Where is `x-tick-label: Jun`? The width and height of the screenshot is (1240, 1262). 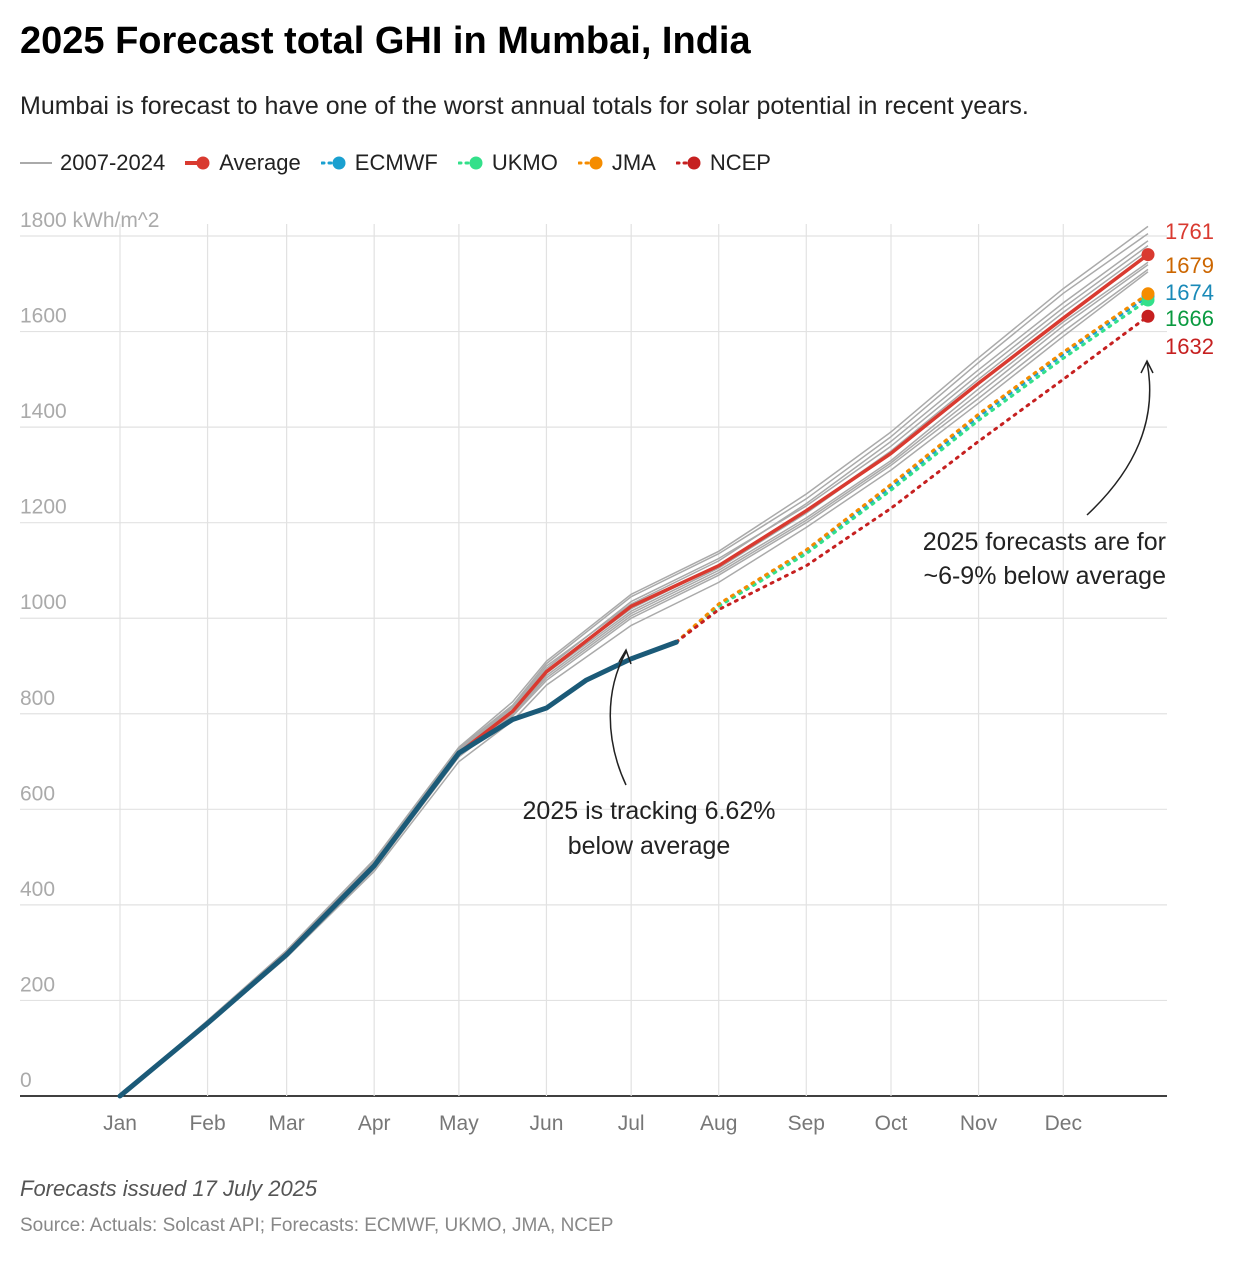 x-tick-label: Jun is located at coordinates (547, 1123).